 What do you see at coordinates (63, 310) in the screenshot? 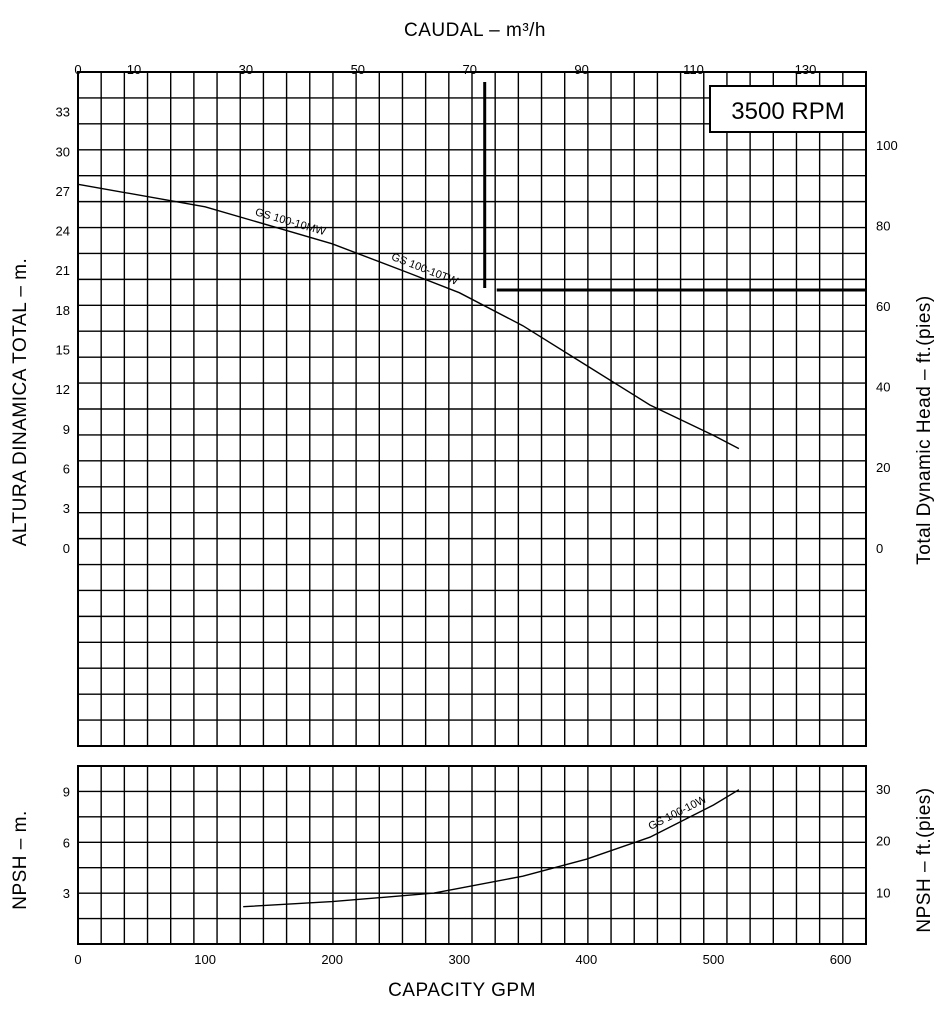
I see `head-y-tick-m: 18` at bounding box center [63, 310].